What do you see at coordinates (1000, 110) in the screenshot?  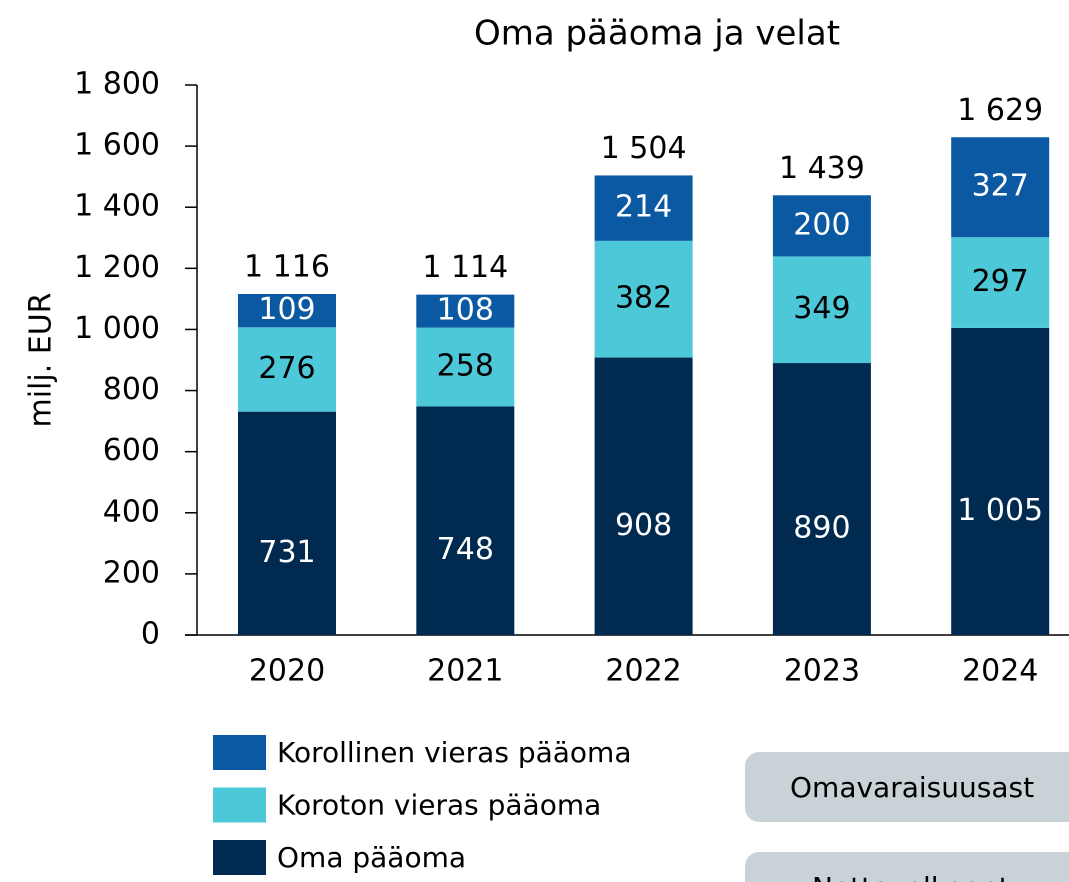 I see `total-label: 1 629` at bounding box center [1000, 110].